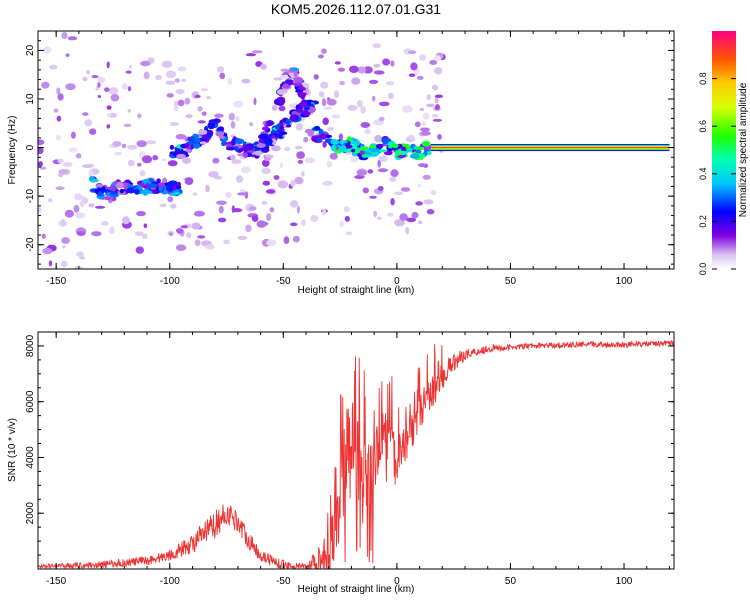  I want to click on y-tick-label: 4000, so click(30, 457).